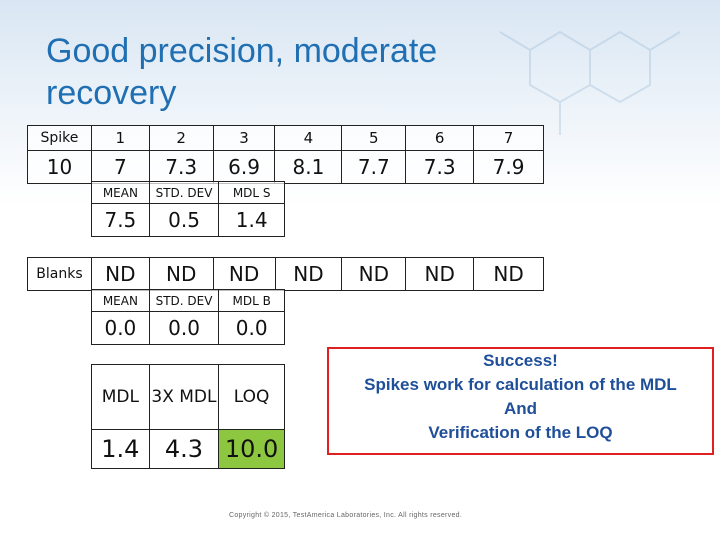  I want to click on molecule-watermark, so click(590, 82).